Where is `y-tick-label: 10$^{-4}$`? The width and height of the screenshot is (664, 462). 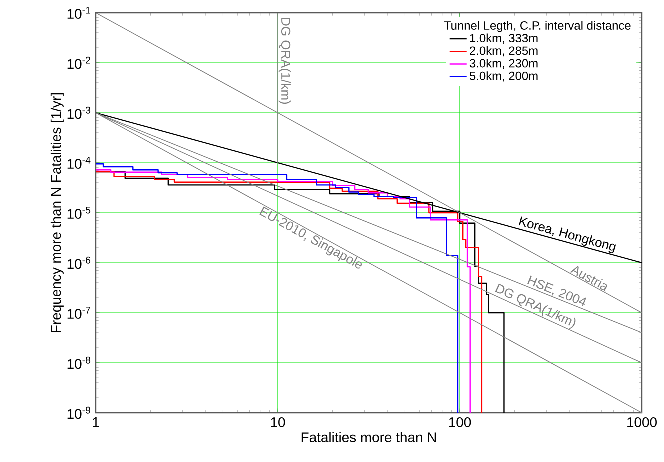 y-tick-label: 10$^{-4}$ is located at coordinates (79, 163).